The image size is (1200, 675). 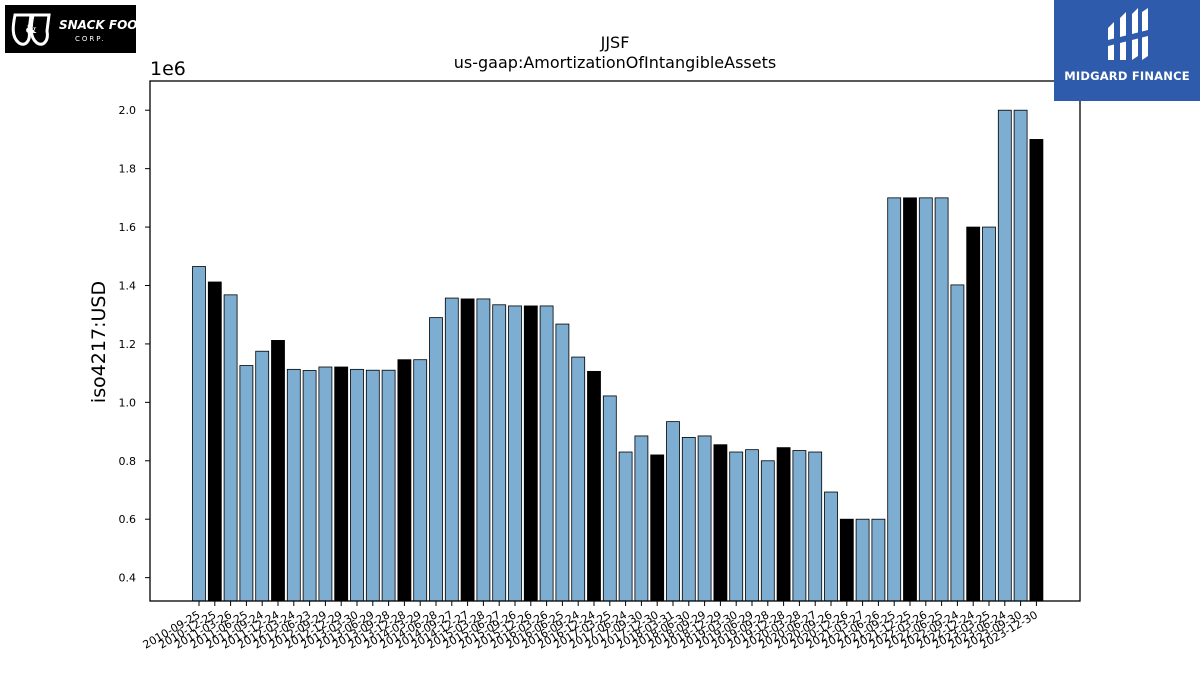 I want to click on jj-snack-foods-logo-icon: & SNACK FOODS CORP., so click(x=73, y=29).